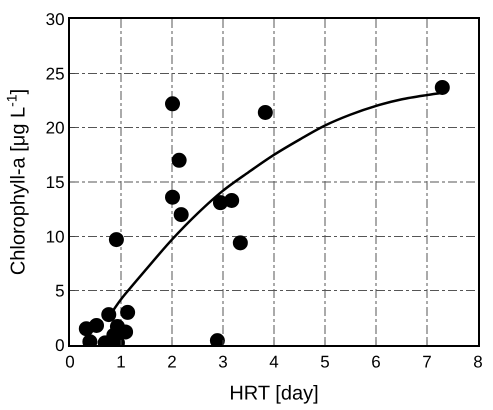 The width and height of the screenshot is (493, 410). Describe the element at coordinates (172, 362) in the screenshot. I see `x-tick-label: 2` at that location.